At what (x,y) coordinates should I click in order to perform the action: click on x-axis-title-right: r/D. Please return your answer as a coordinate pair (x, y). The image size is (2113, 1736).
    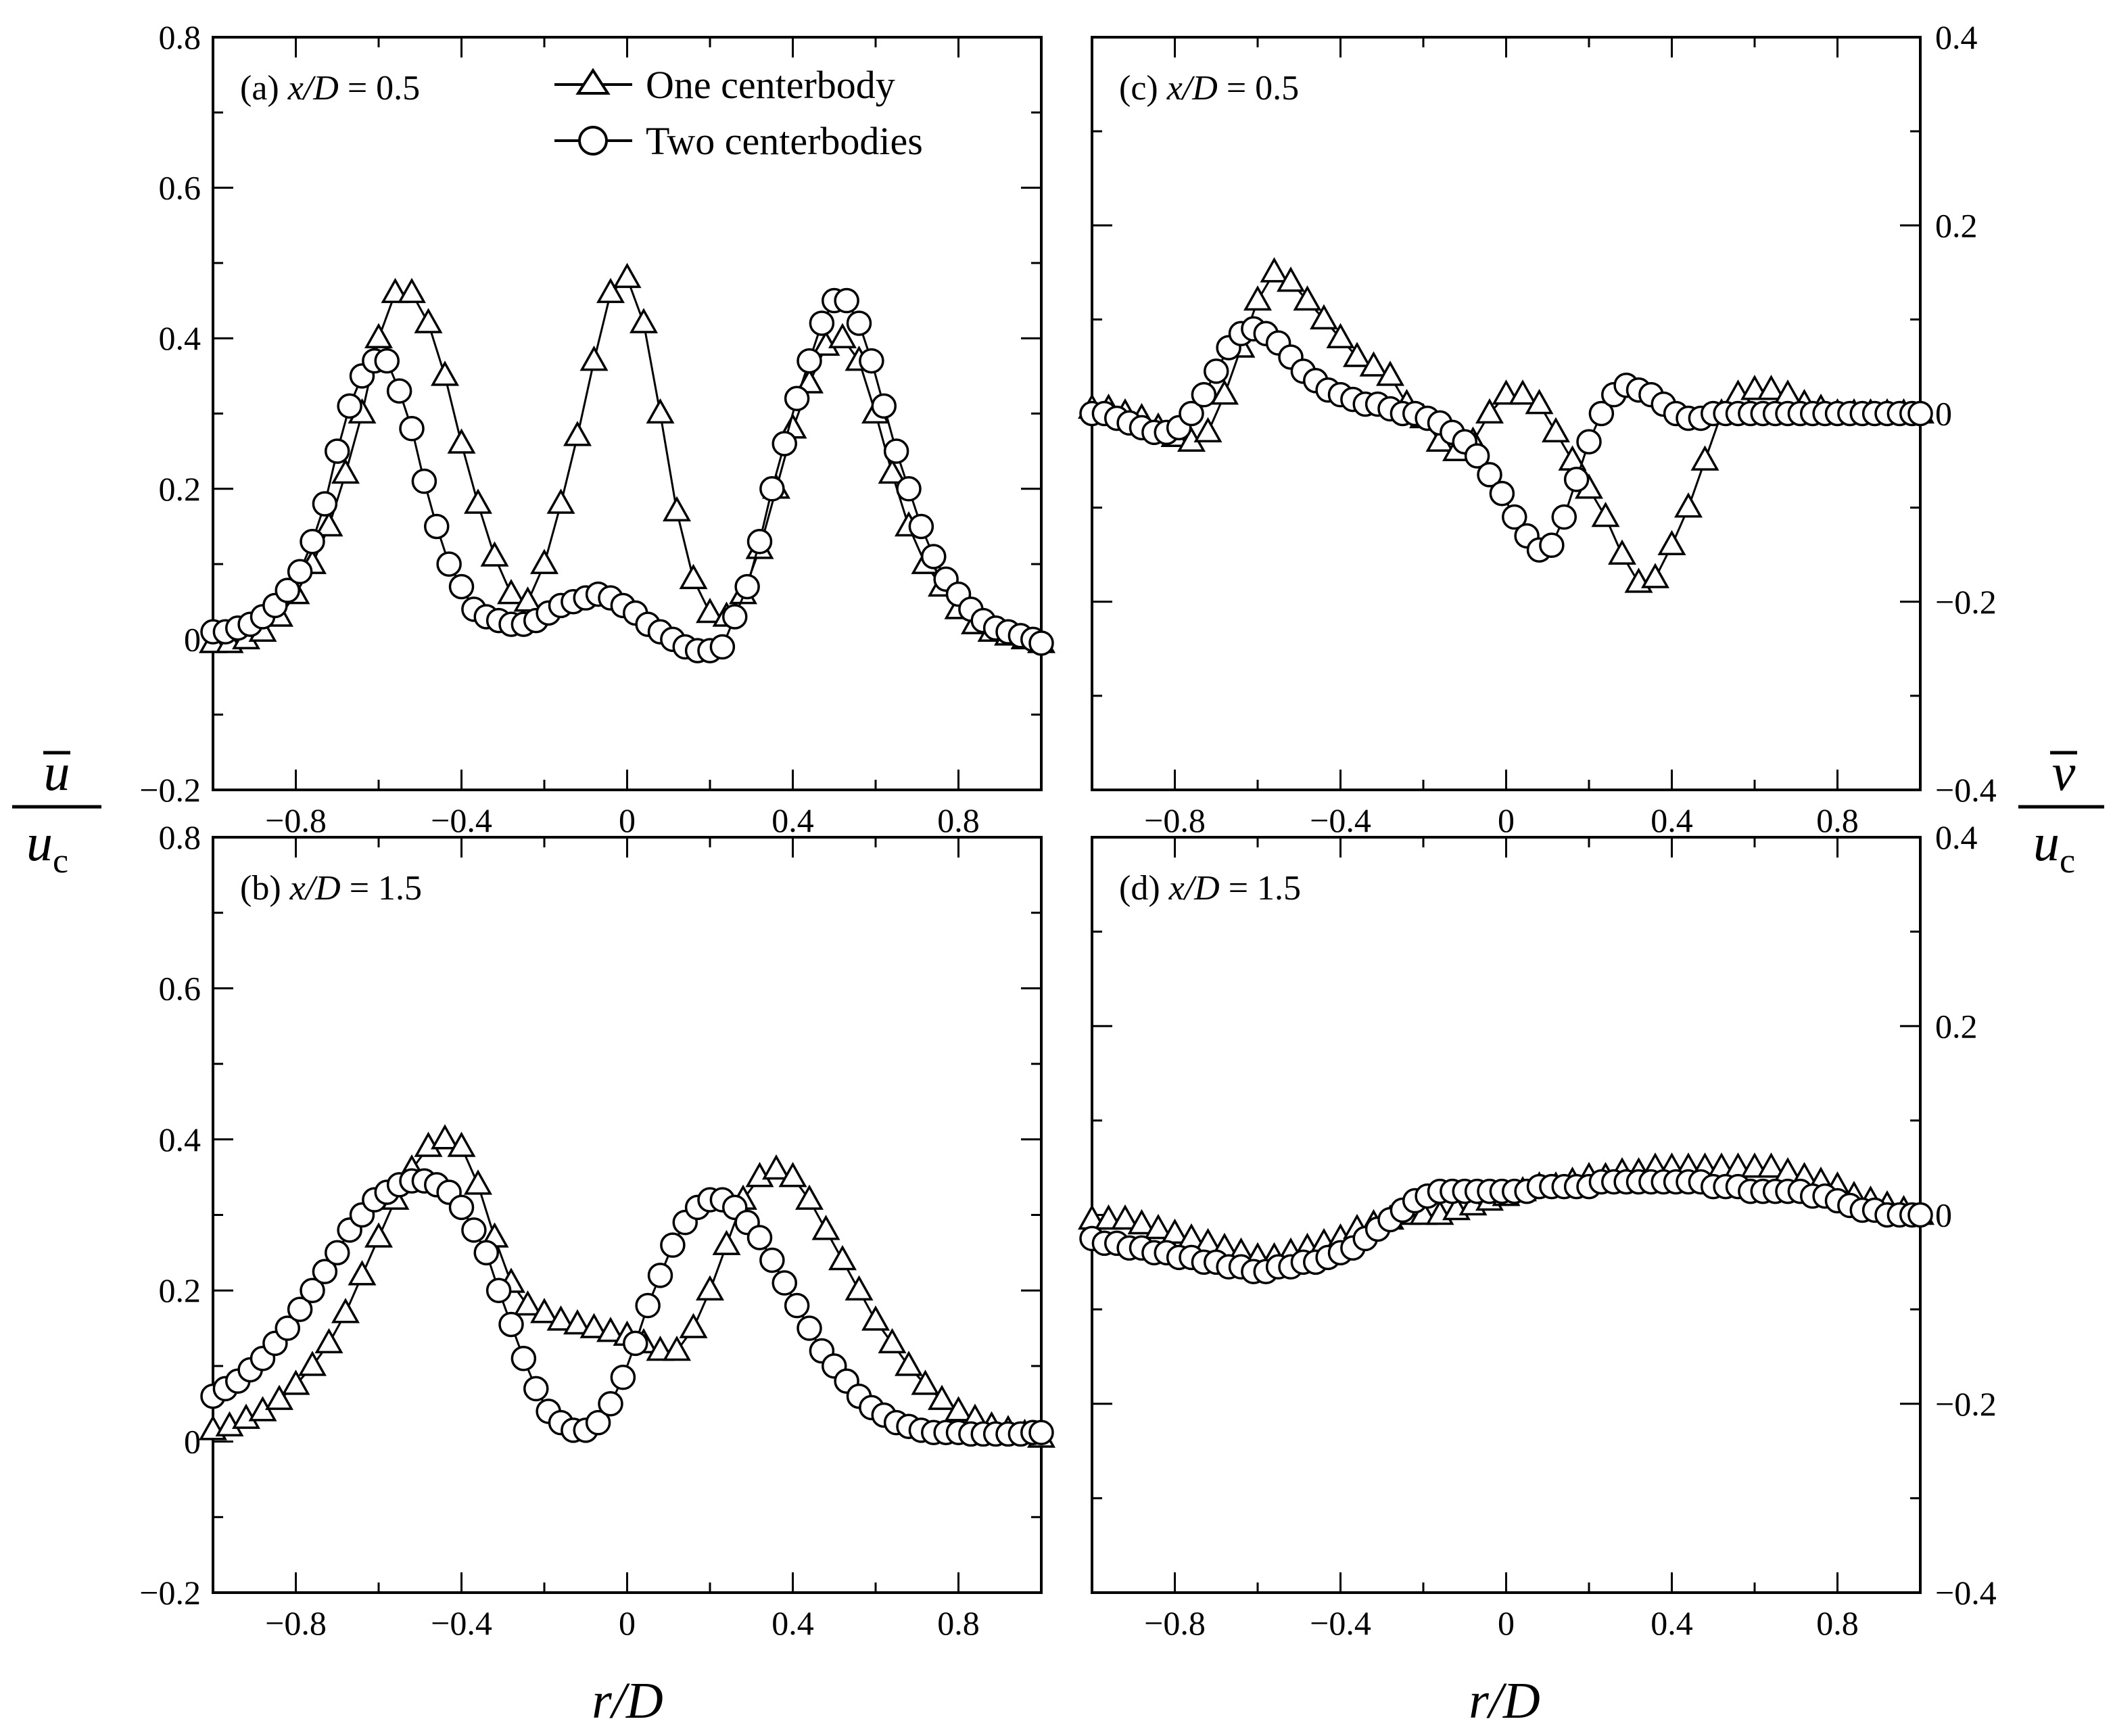
    Looking at the image, I should click on (1504, 1700).